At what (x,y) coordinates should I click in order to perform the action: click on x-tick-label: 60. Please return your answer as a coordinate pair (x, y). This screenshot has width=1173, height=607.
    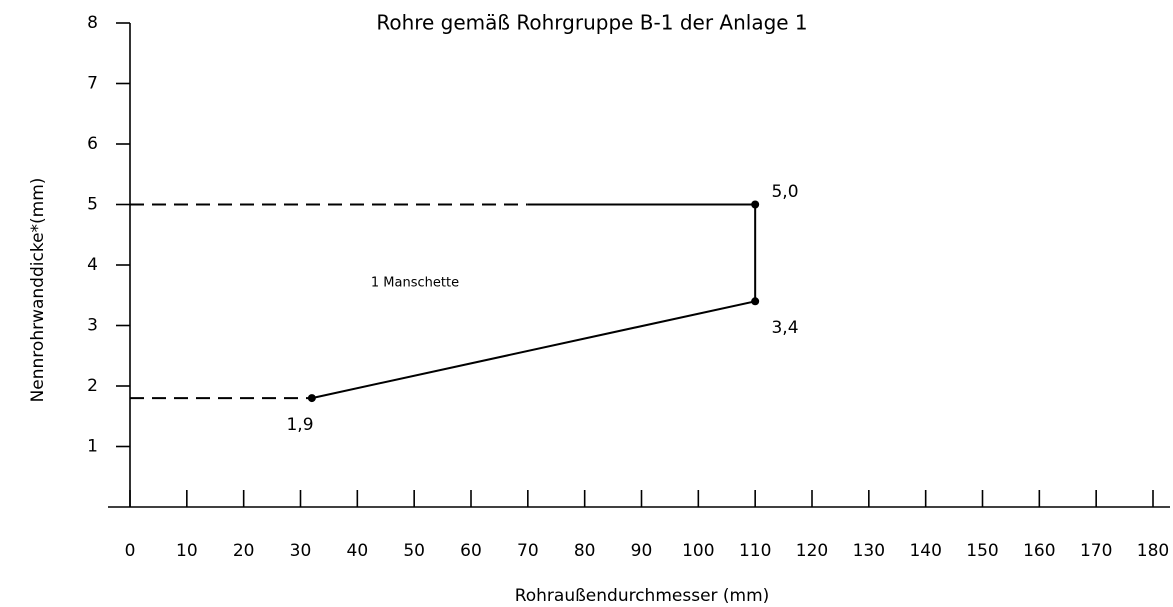
    Looking at the image, I should click on (471, 551).